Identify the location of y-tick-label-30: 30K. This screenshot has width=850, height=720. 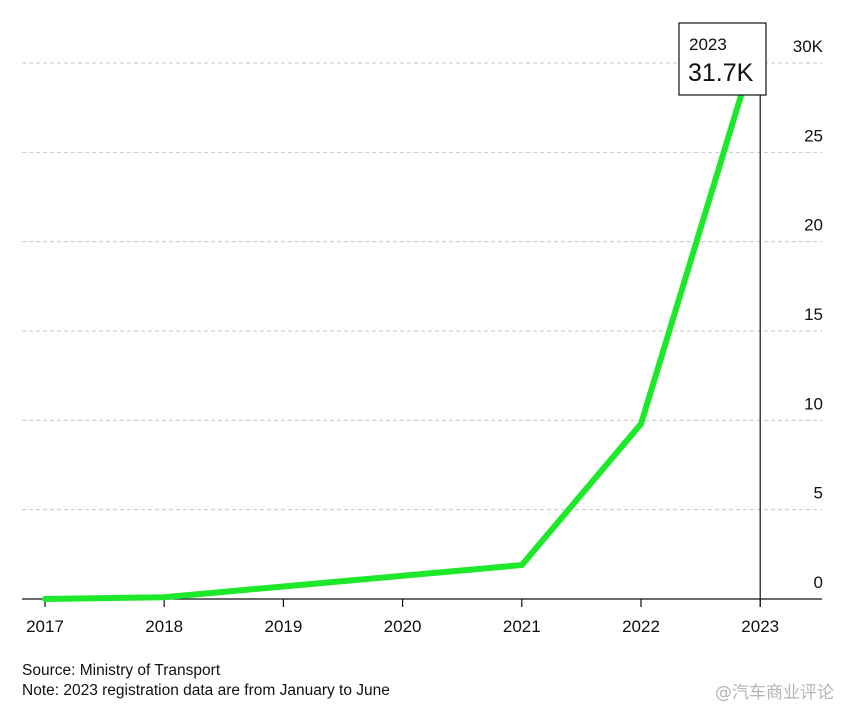
(808, 46).